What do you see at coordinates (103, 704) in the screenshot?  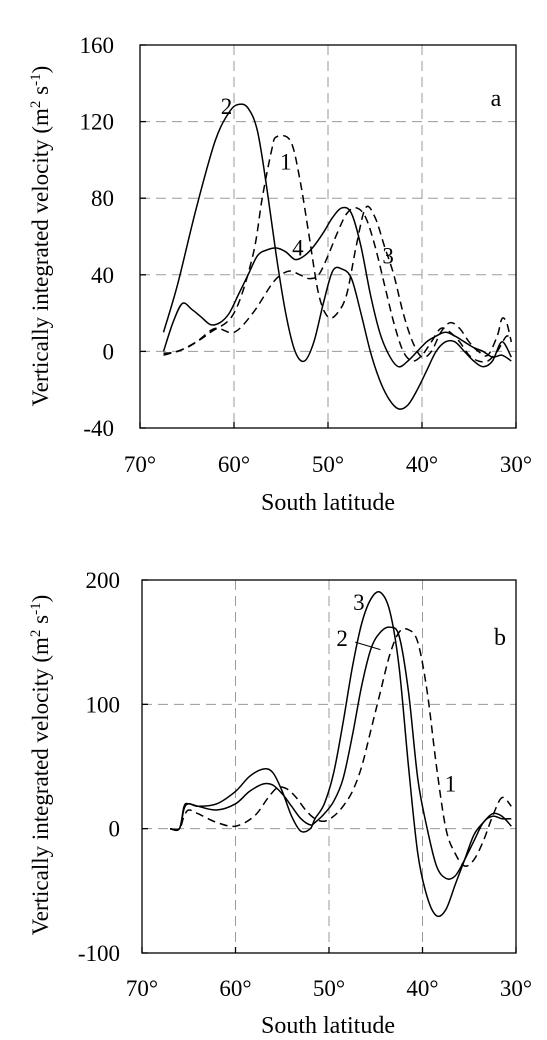 I see `panel-b-y-tick-label: 100` at bounding box center [103, 704].